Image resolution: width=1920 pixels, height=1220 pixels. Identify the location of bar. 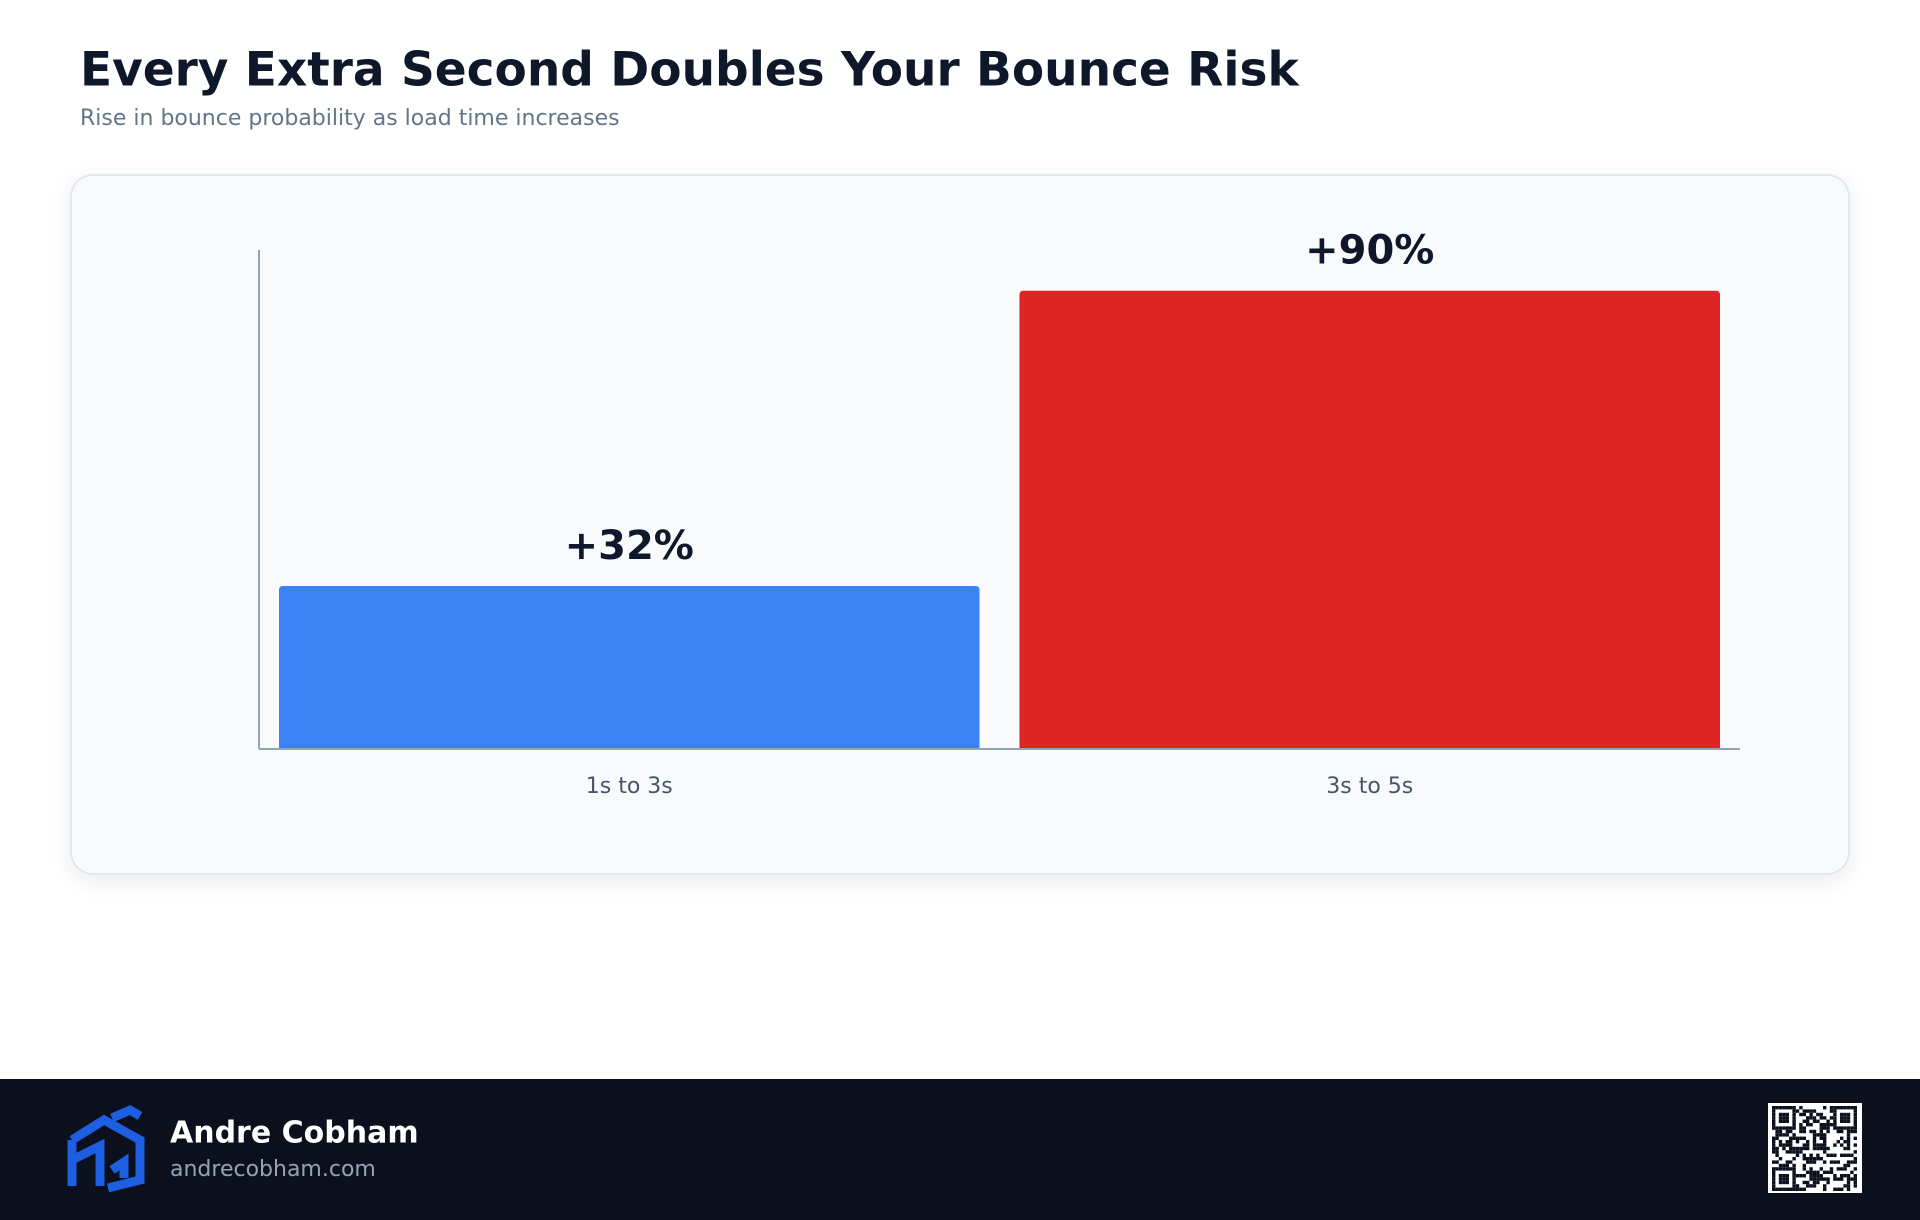
(629, 667).